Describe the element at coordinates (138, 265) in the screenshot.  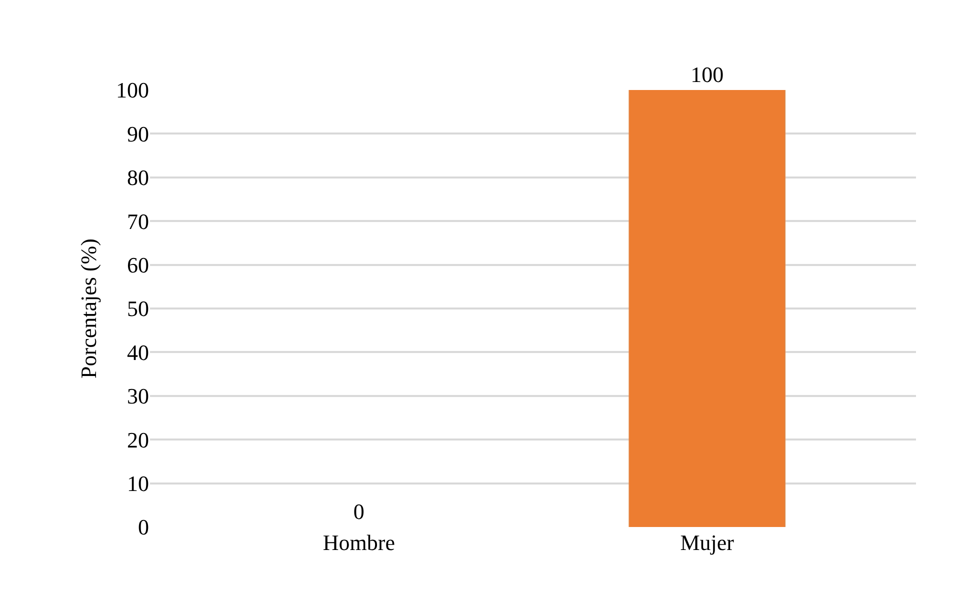
I see `y-tick-label: 60` at that location.